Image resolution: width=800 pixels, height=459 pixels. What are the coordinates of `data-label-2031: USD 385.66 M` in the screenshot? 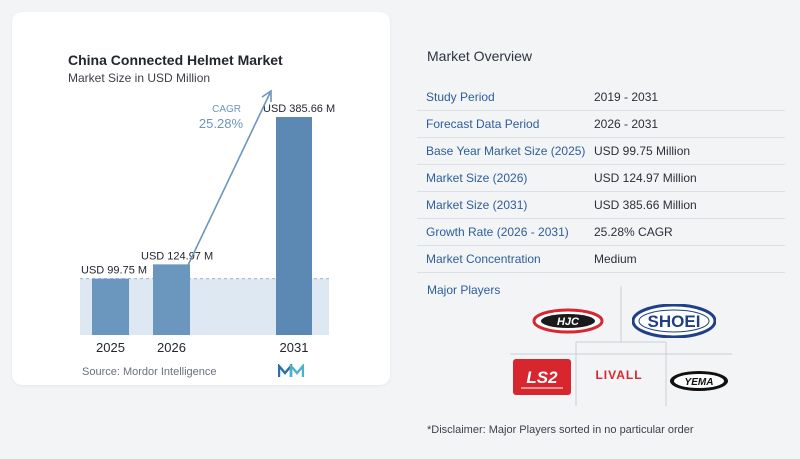 It's located at (299, 109).